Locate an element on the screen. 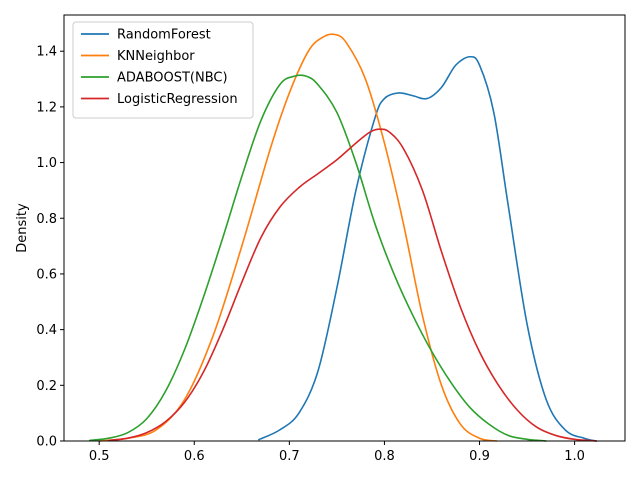 The image size is (640, 480). legend-label: LogisticRegression is located at coordinates (177, 99).